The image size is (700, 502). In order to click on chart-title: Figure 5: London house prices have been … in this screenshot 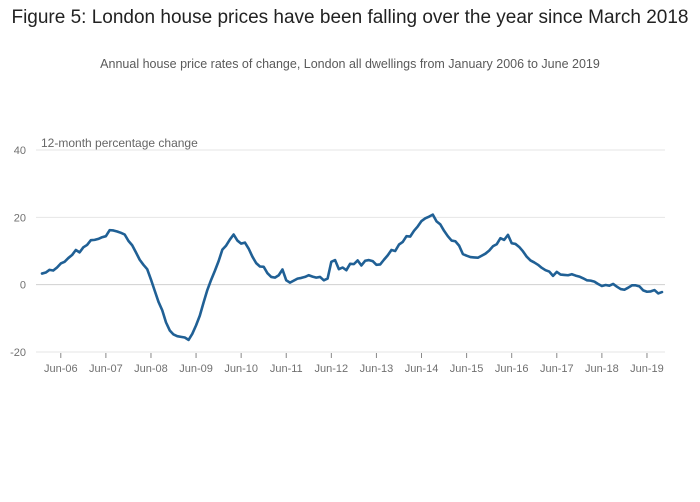, I will do `click(350, 17)`.